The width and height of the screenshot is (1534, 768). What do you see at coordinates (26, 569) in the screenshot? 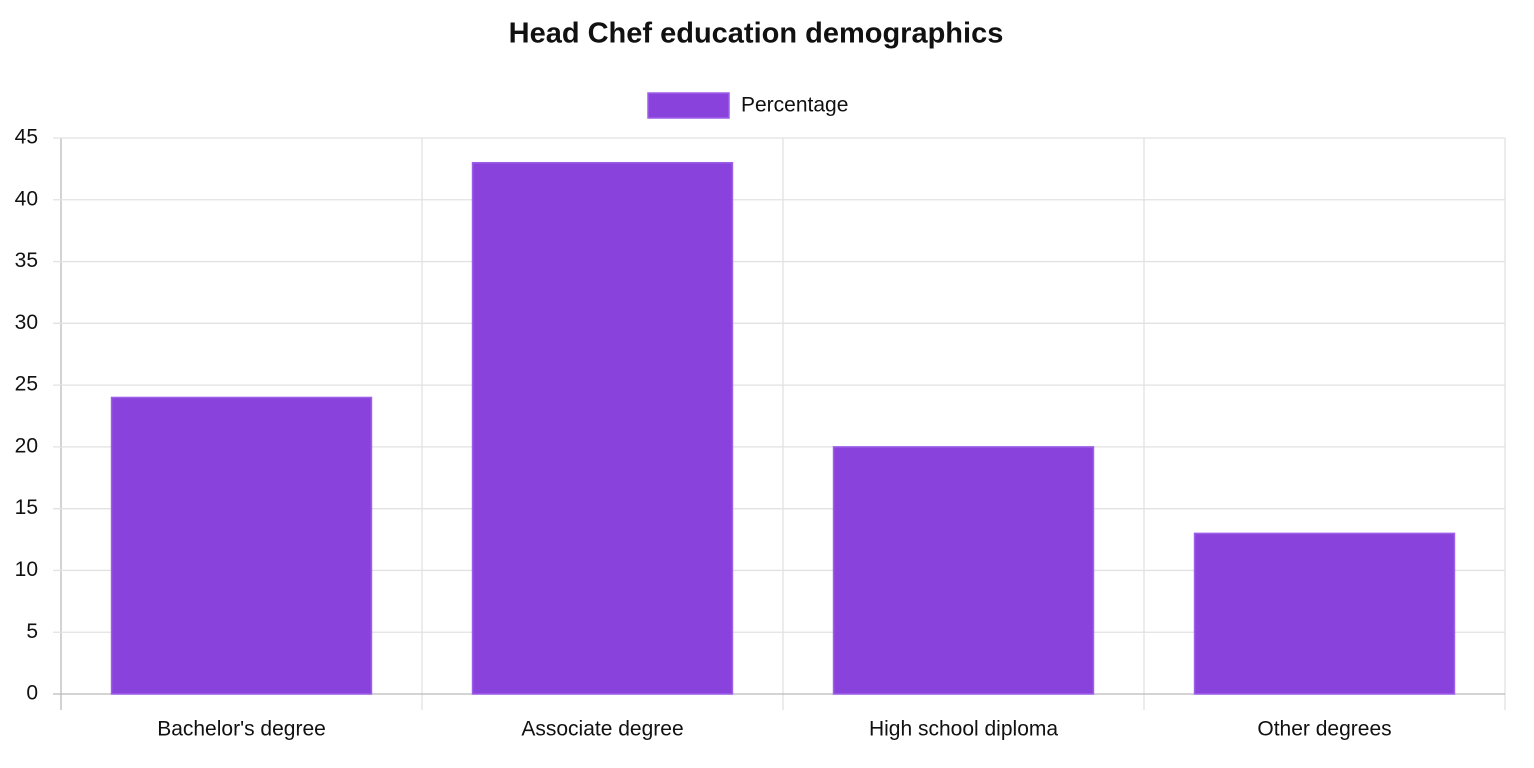
I see `y-tick-label: 10` at bounding box center [26, 569].